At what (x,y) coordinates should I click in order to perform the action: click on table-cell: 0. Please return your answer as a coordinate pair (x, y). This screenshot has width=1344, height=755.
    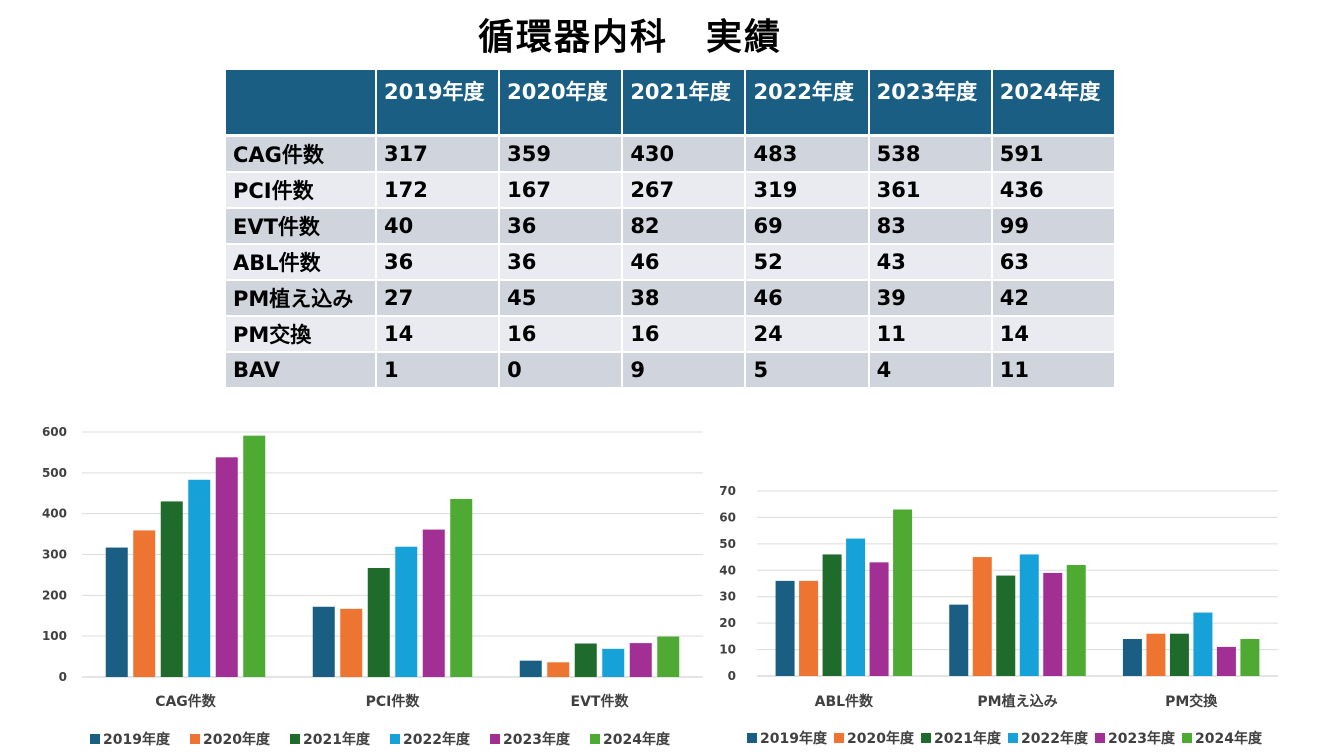
    Looking at the image, I should click on (561, 370).